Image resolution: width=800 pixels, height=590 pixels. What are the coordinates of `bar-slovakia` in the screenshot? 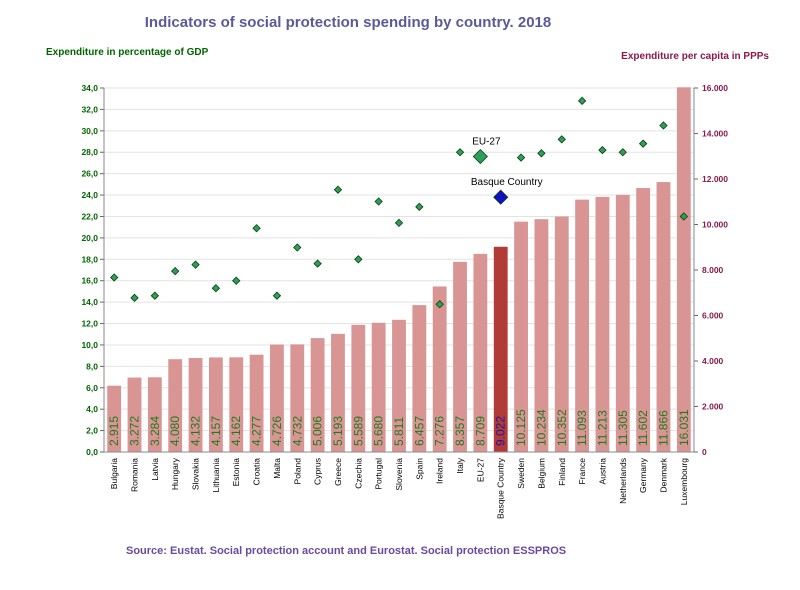 It's located at (195, 404).